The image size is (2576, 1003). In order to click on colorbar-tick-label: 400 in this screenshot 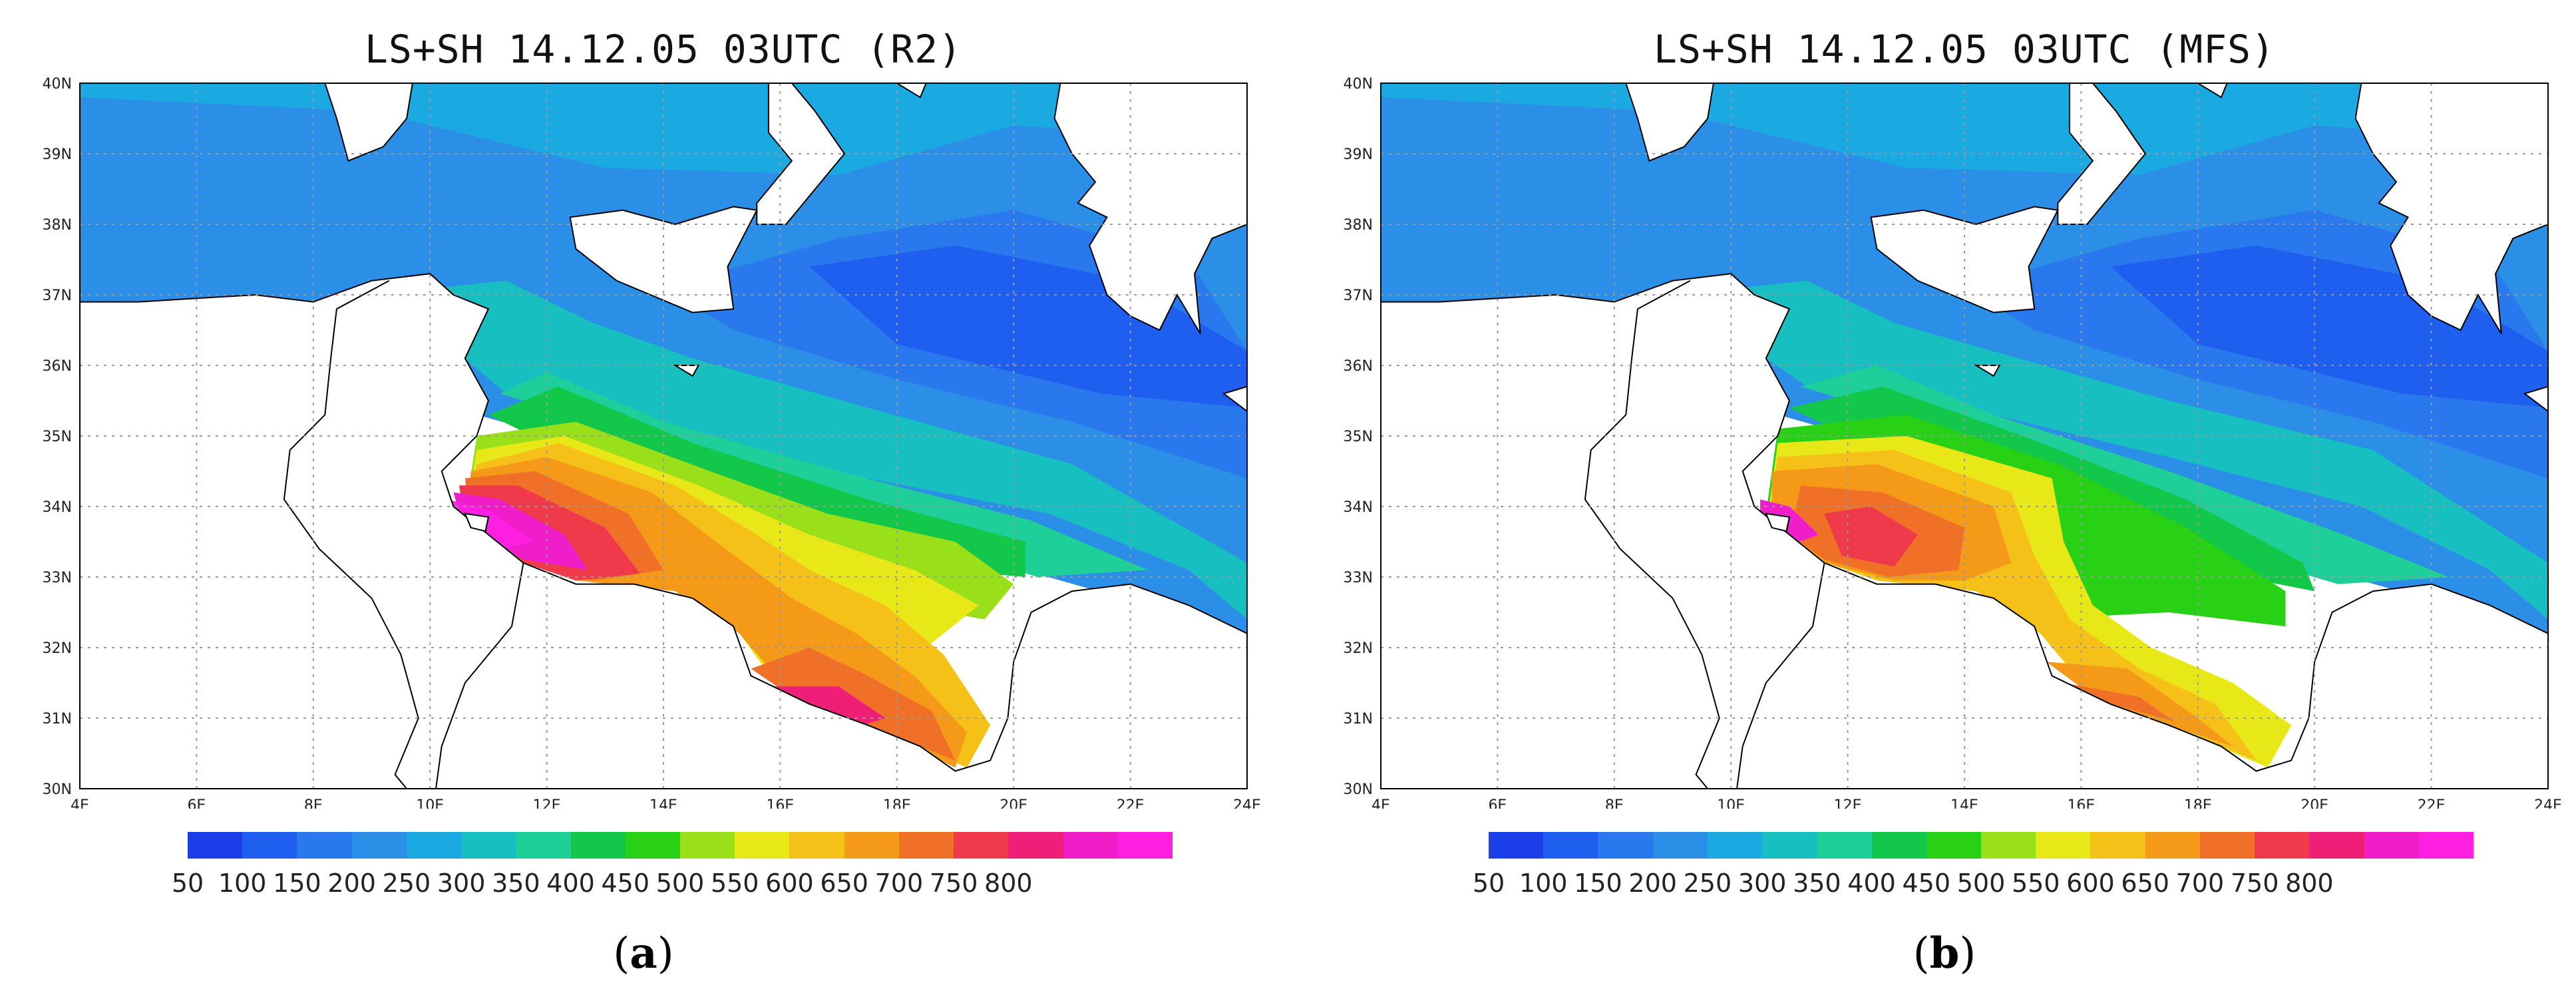, I will do `click(570, 883)`.